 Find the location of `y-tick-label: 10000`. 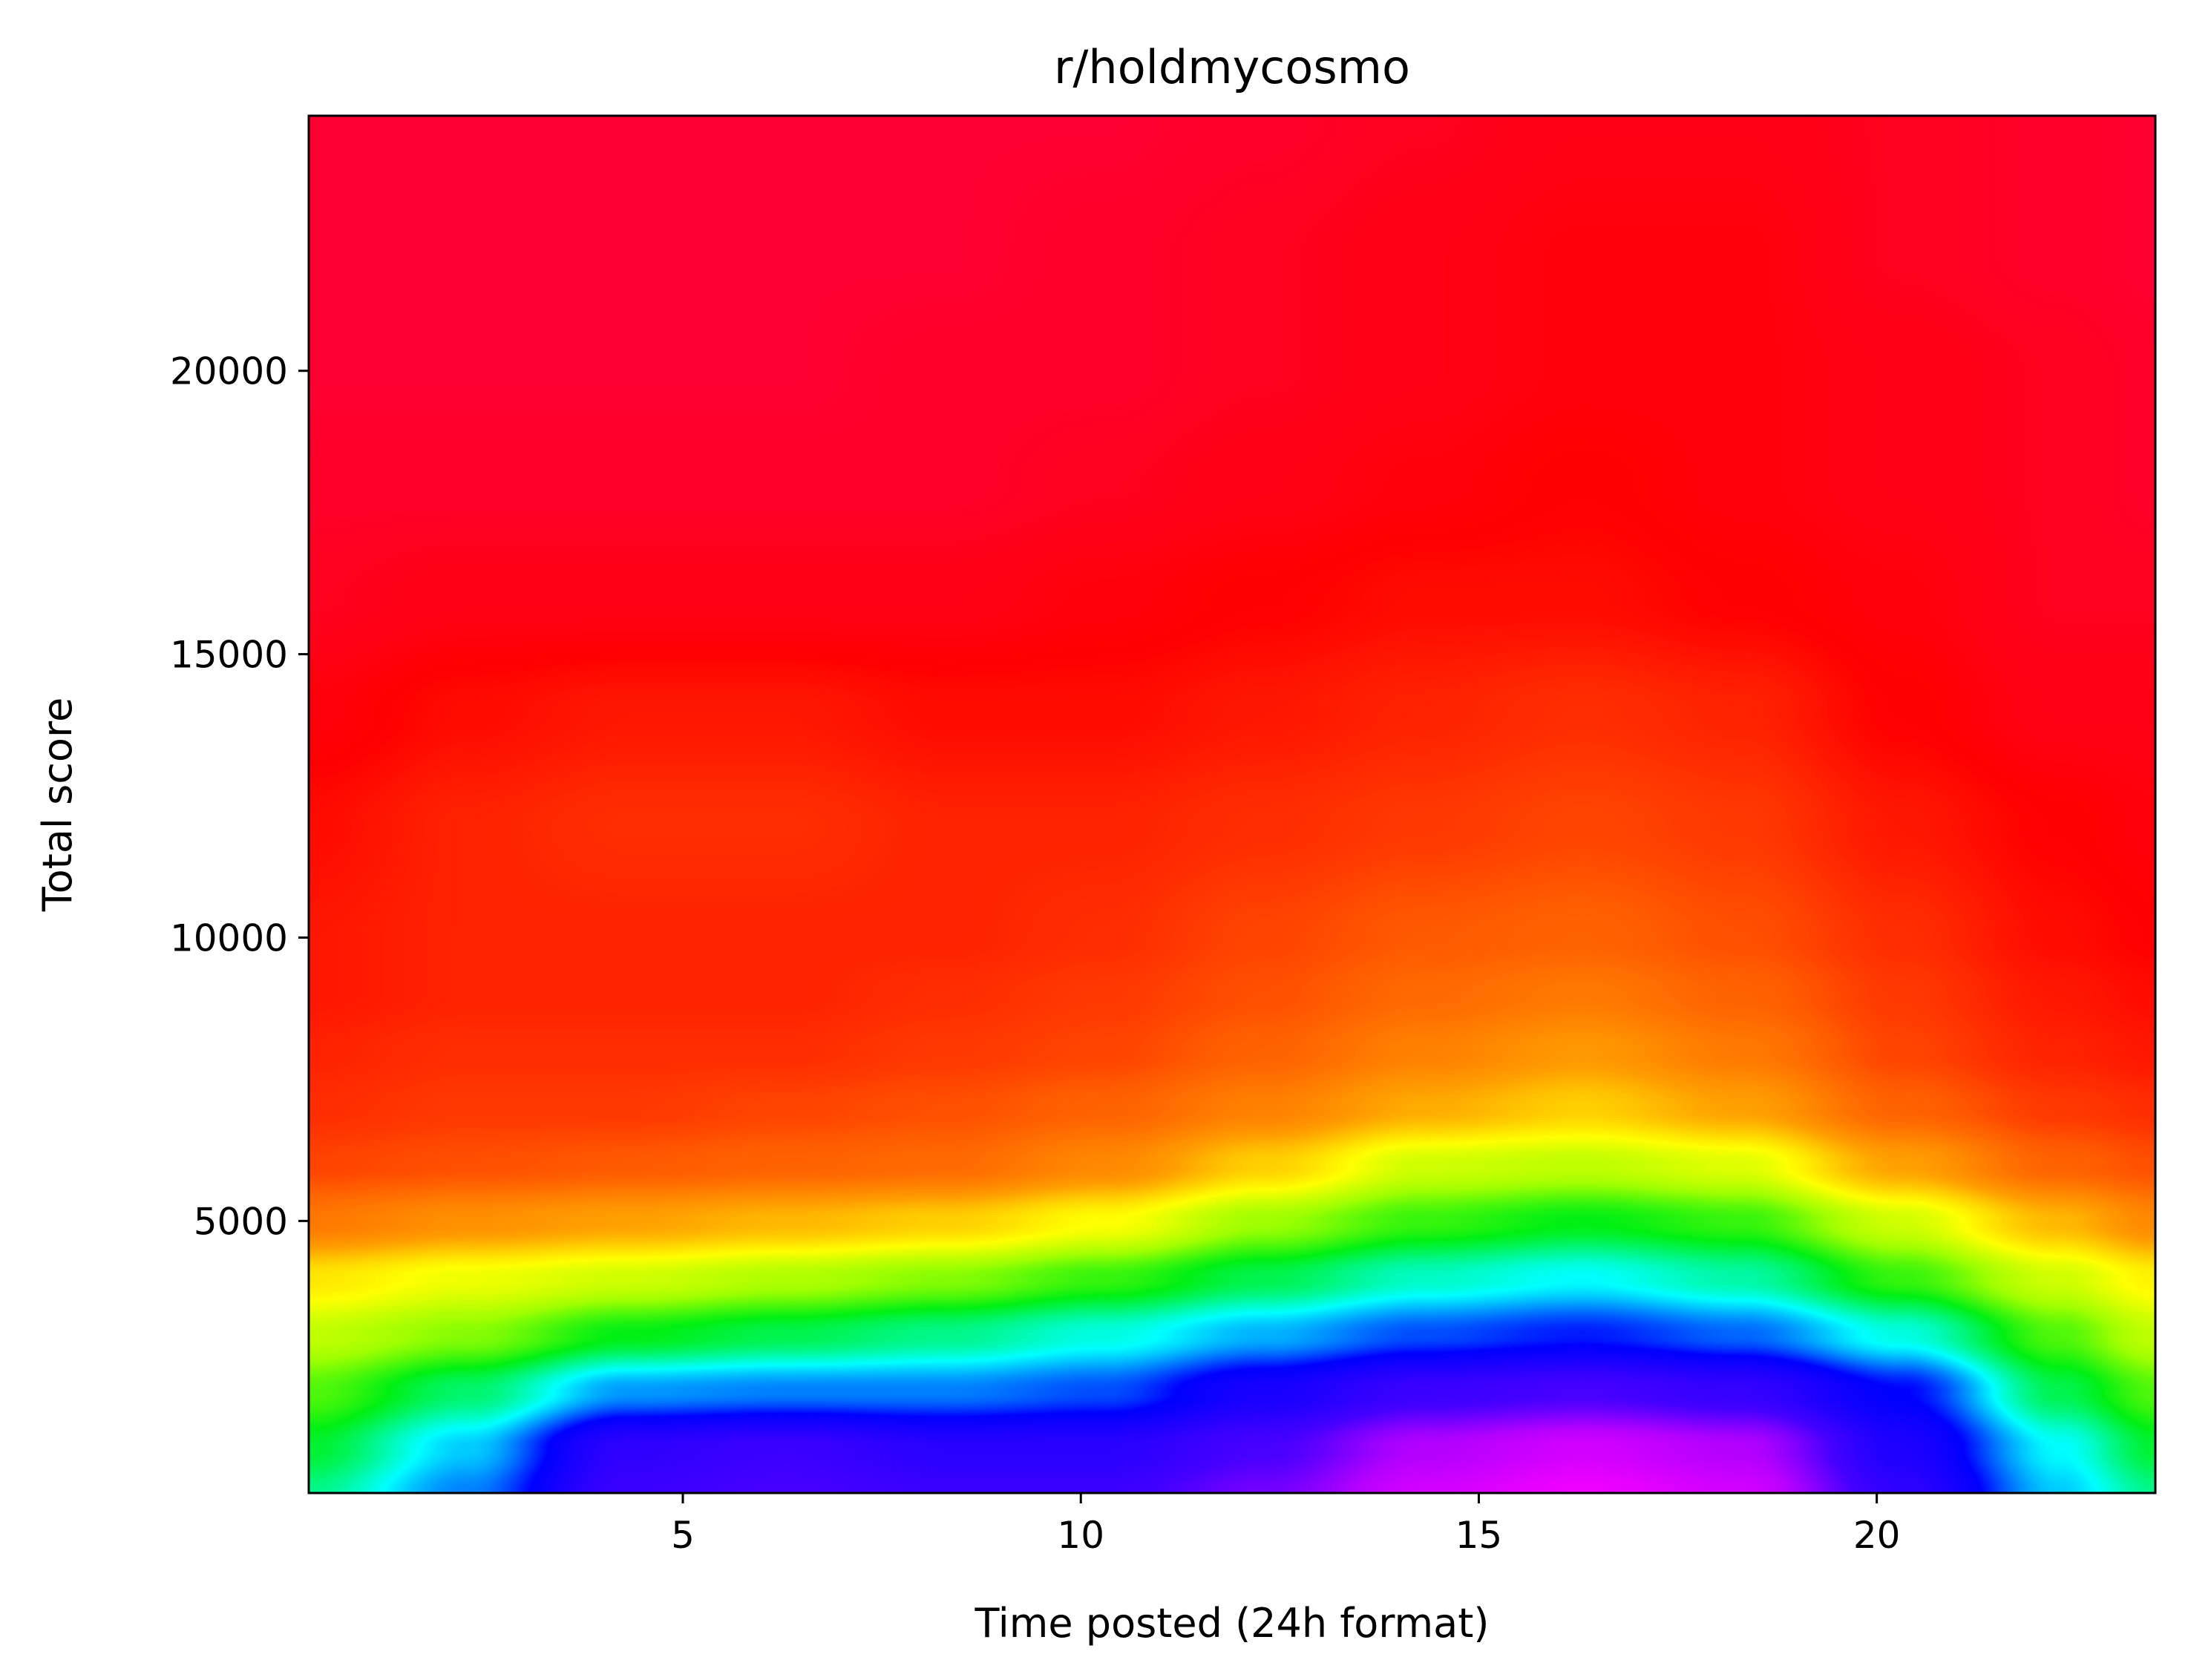

y-tick-label: 10000 is located at coordinates (229, 938).